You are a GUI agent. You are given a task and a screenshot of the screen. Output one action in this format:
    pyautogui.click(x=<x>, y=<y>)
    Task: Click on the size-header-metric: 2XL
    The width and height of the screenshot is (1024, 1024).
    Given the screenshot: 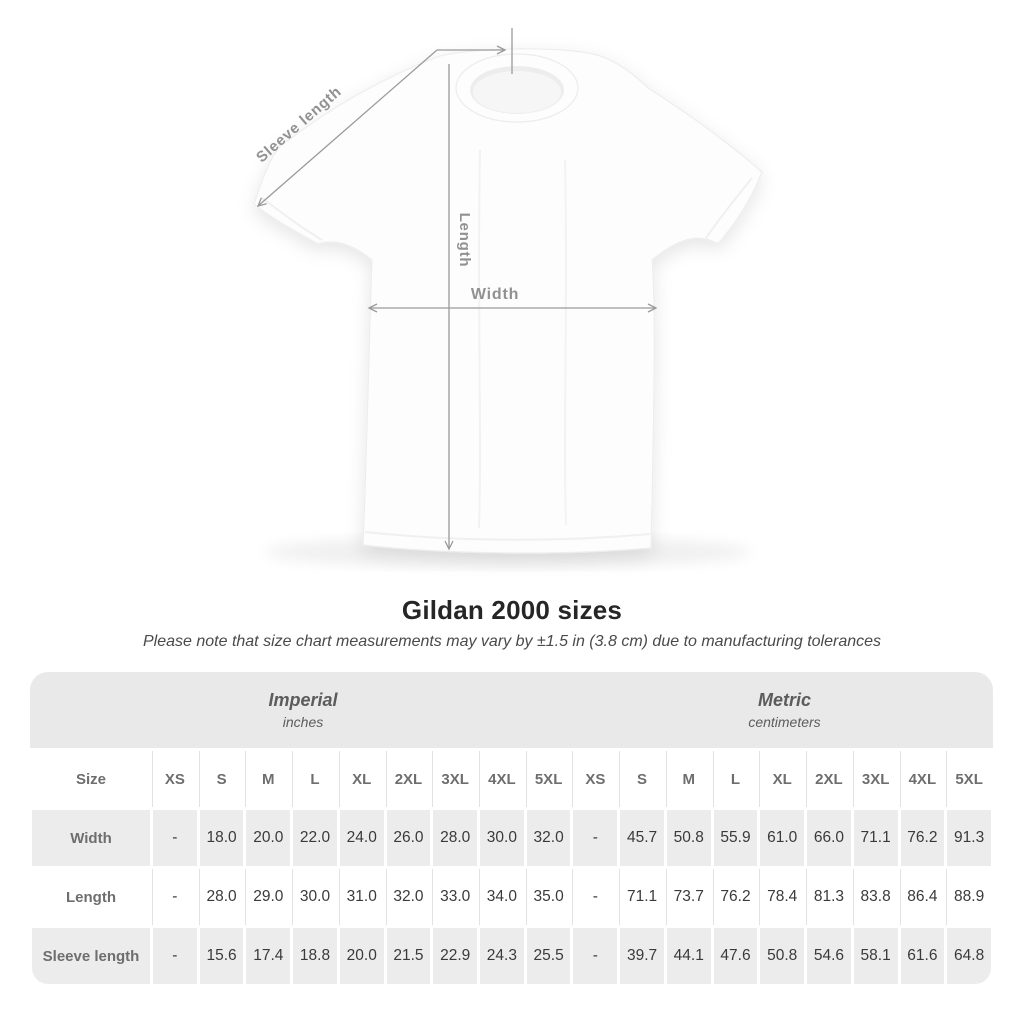 What is the action you would take?
    pyautogui.click(x=828, y=779)
    